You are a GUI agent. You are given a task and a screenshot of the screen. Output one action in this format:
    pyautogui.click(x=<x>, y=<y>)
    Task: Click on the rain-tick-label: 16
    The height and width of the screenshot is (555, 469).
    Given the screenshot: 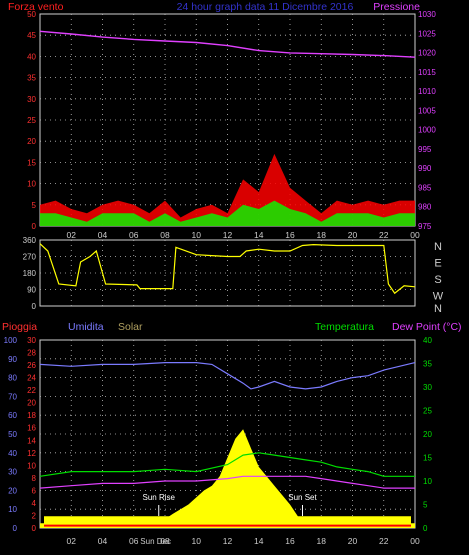 What is the action you would take?
    pyautogui.click(x=31, y=428)
    